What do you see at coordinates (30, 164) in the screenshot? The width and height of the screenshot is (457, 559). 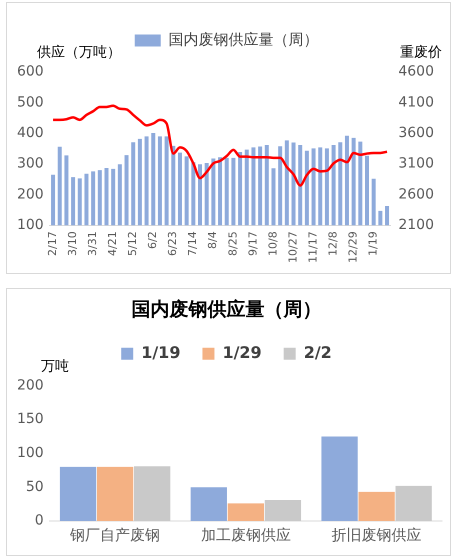 I see `y-tick-label: 300` at bounding box center [30, 164].